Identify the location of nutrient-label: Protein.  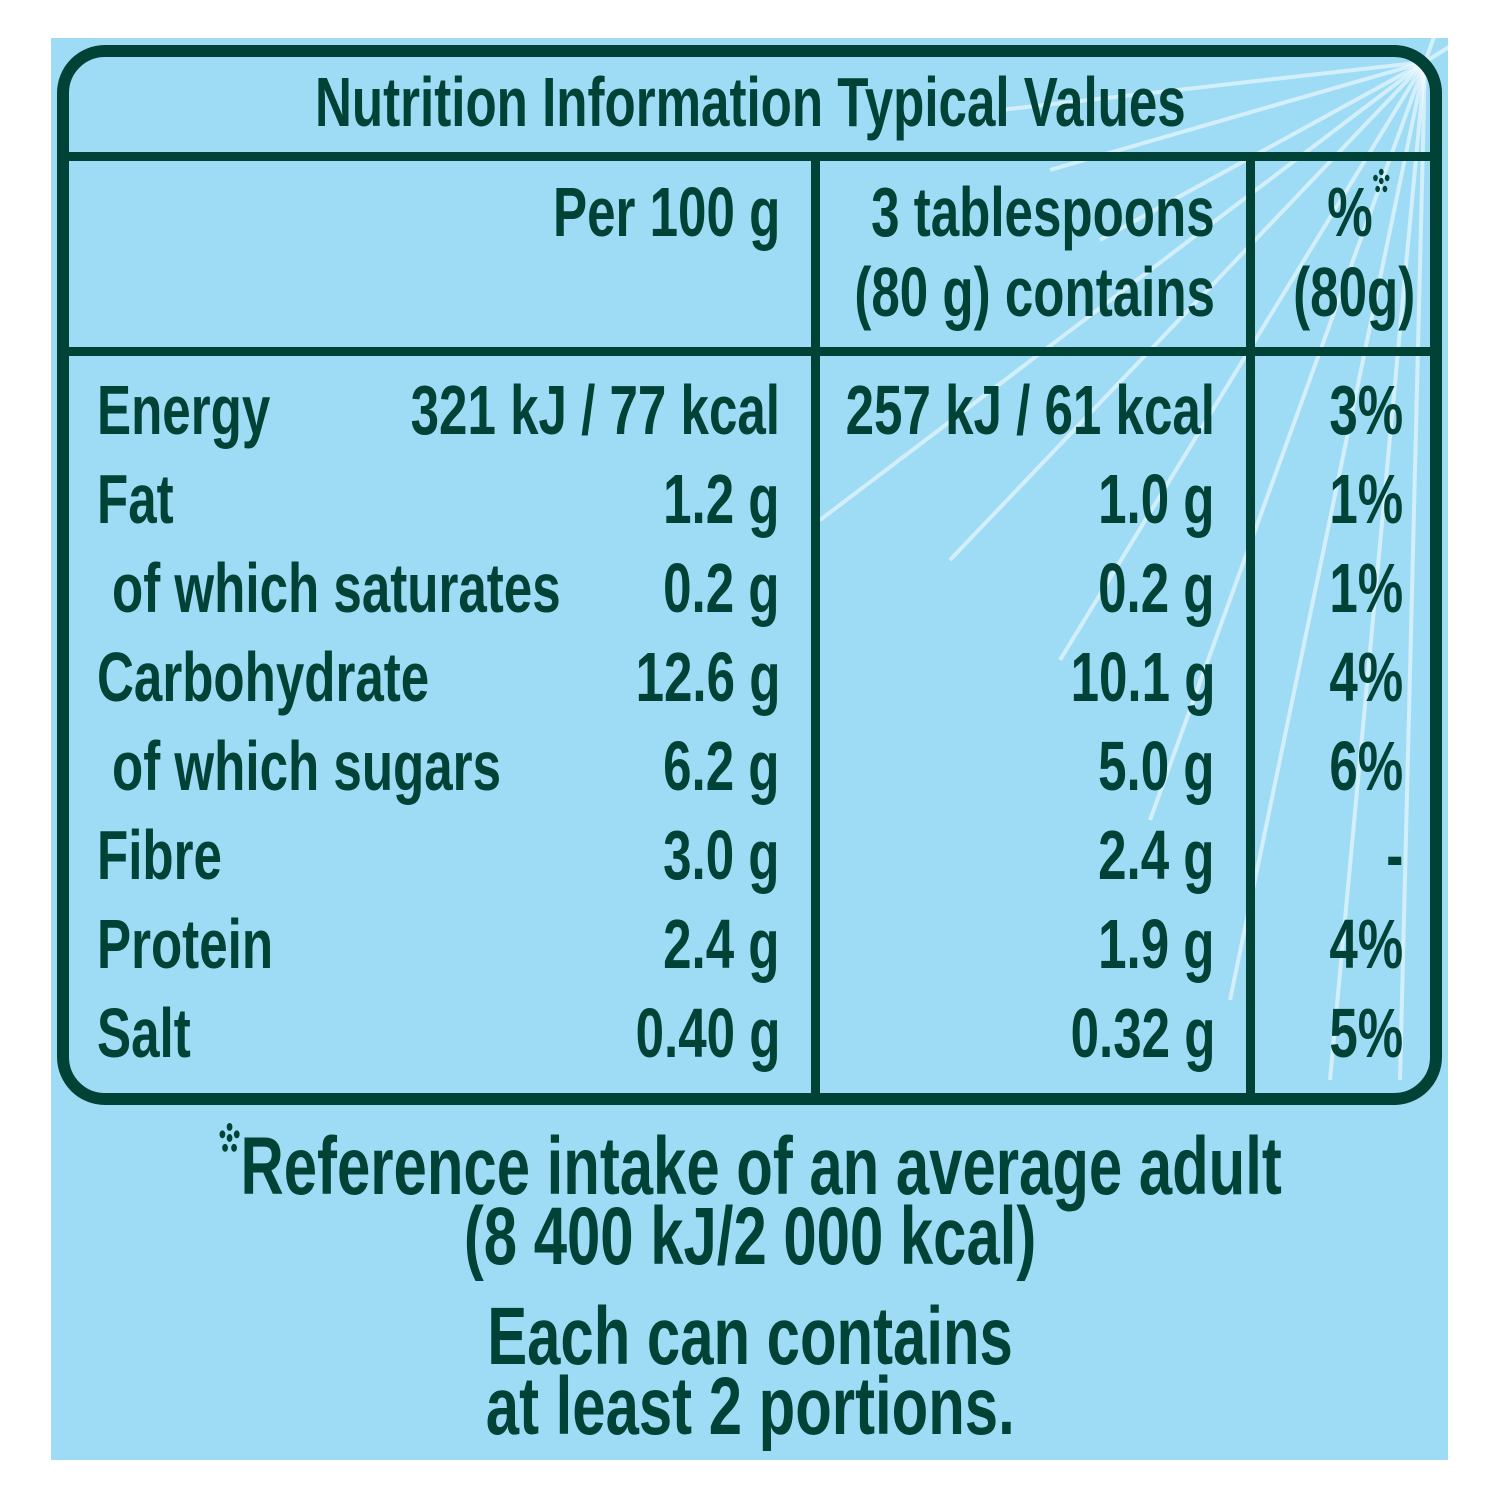
(185, 944).